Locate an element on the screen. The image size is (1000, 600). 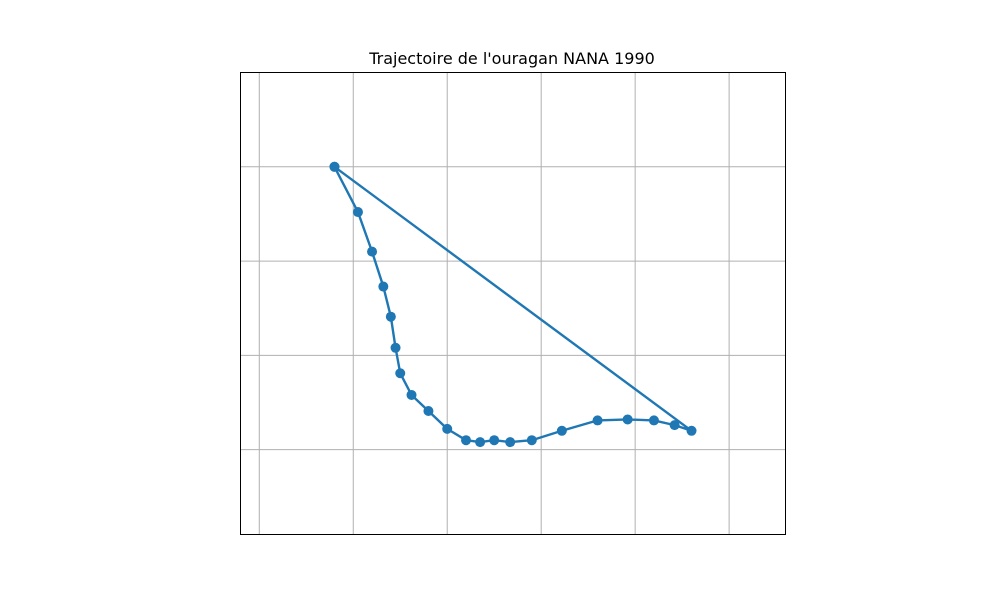
chart-title: Trajectoire de l'ouragan NANA 1990 is located at coordinates (511, 58).